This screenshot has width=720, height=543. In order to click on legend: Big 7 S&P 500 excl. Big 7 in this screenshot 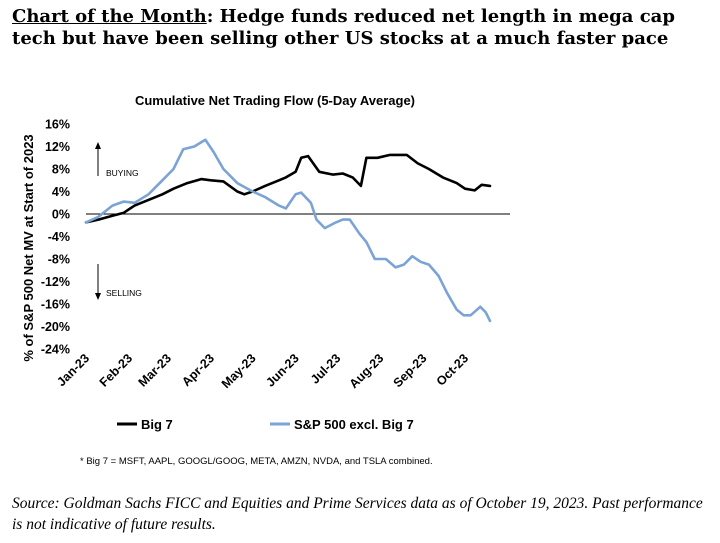, I will do `click(265, 424)`.